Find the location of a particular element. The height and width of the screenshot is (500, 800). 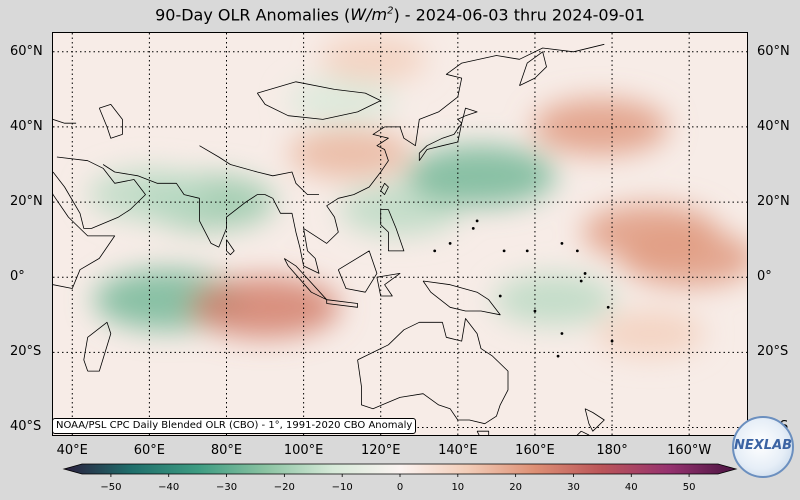

coastline-caspian-sea is located at coordinates (110, 121).